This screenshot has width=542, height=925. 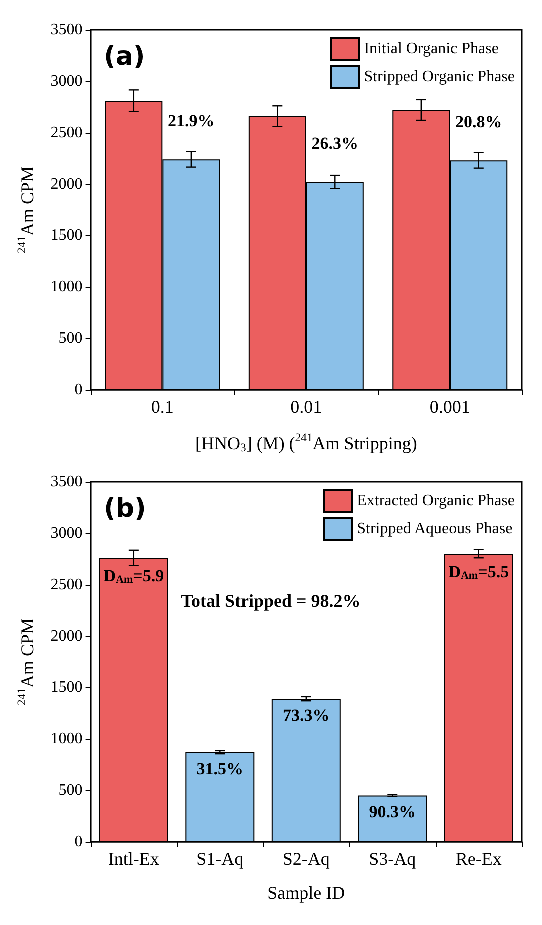 I want to click on annotation: 21.9%, so click(x=191, y=121).